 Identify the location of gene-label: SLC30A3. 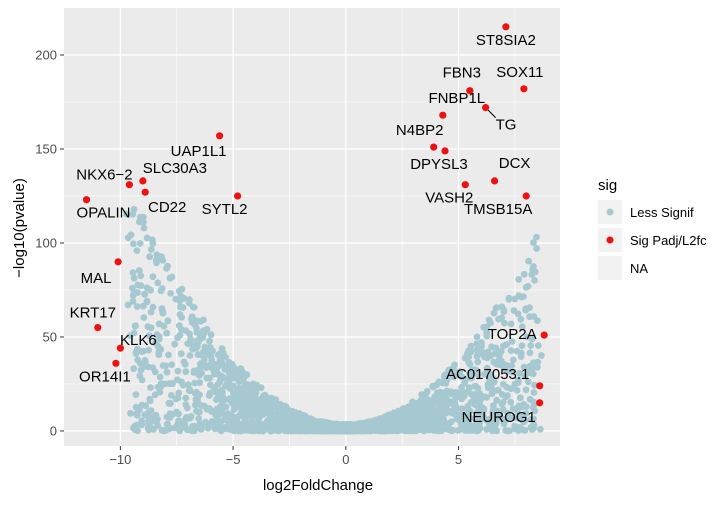
(175, 168).